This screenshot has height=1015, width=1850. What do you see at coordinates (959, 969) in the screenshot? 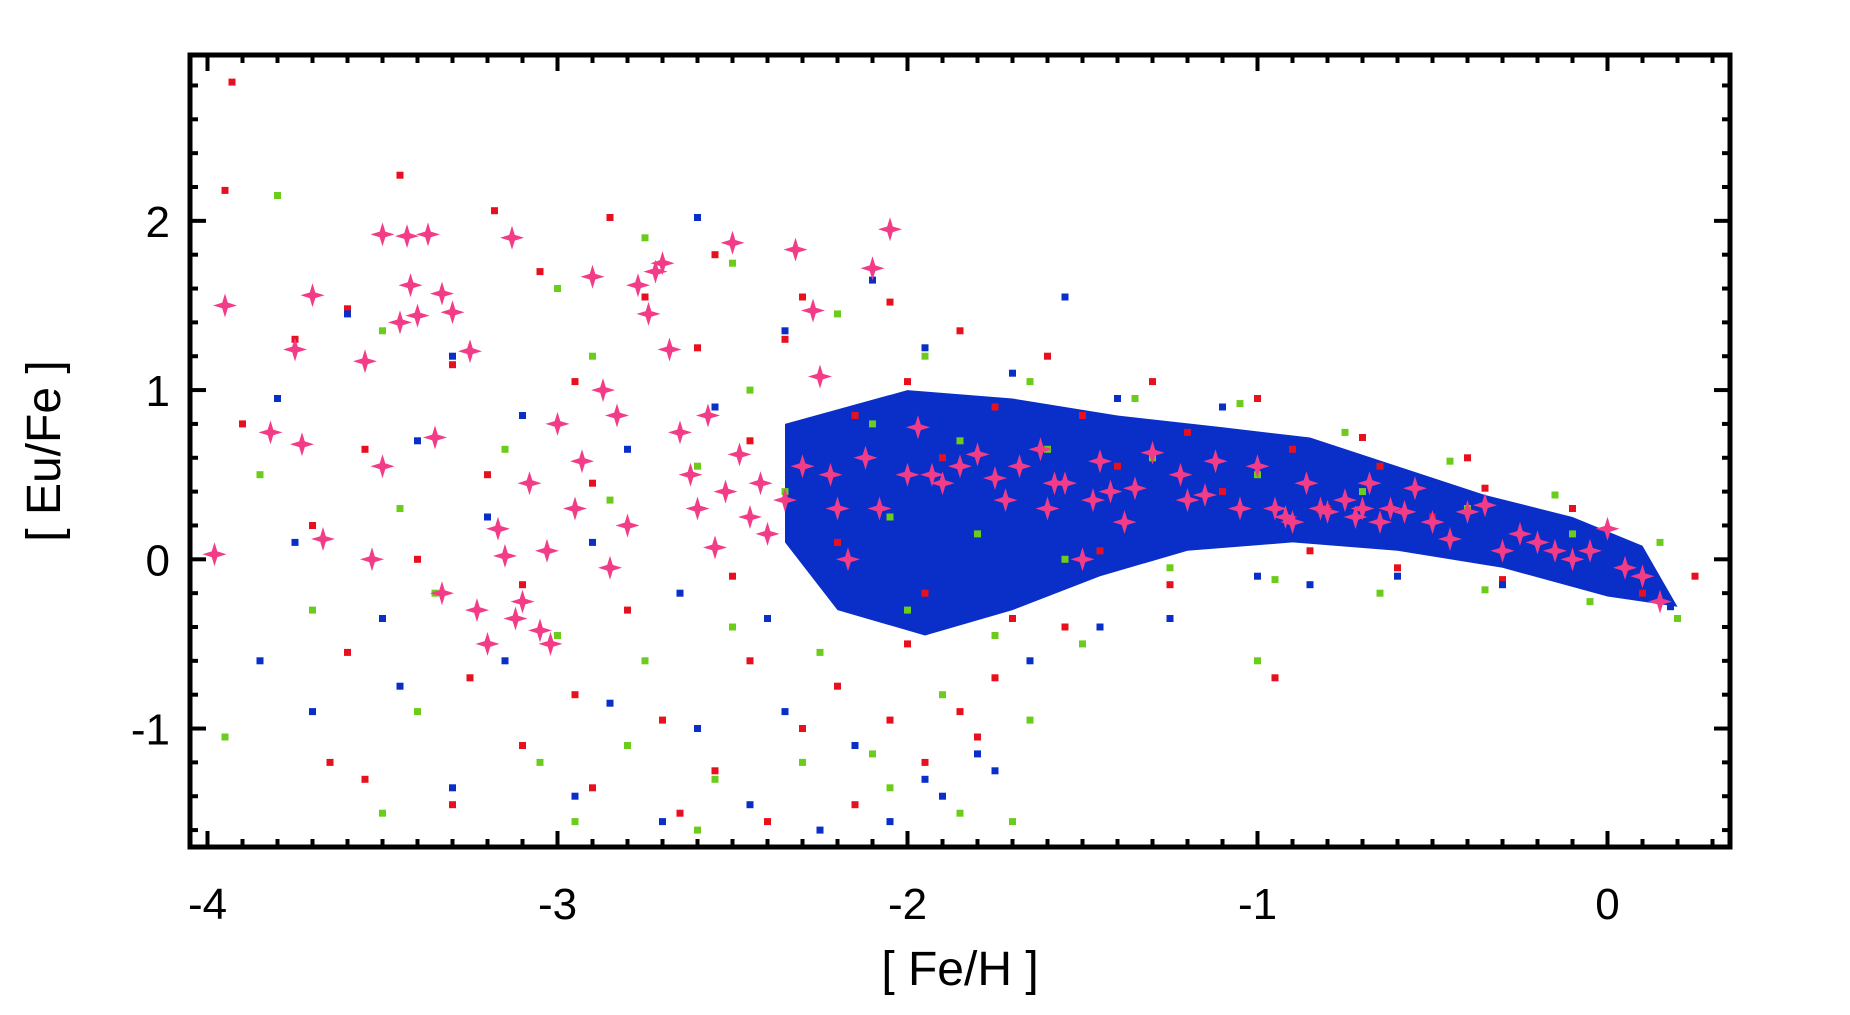
I see `x-axis-label: [ Fe/H ]` at bounding box center [959, 969].